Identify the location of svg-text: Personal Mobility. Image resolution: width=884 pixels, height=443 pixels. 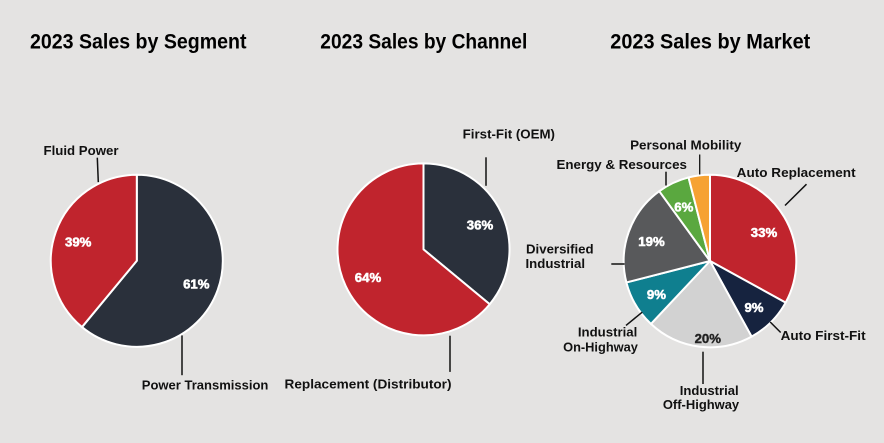
(686, 144).